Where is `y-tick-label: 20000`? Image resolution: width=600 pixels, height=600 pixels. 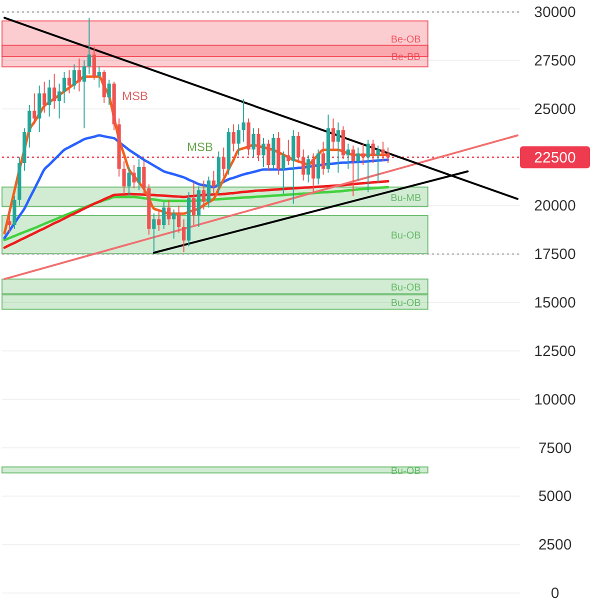
y-tick-label: 20000 is located at coordinates (555, 206).